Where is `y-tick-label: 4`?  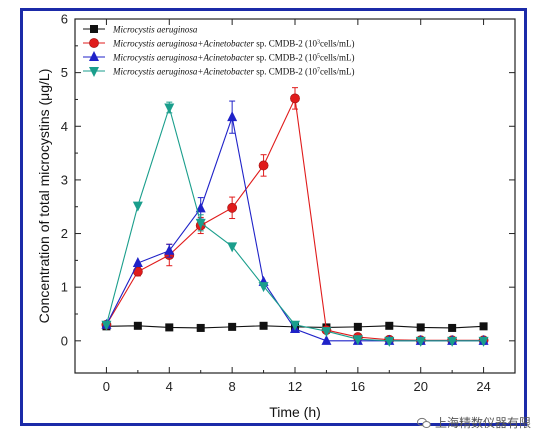
y-tick-label: 4 is located at coordinates (64, 126).